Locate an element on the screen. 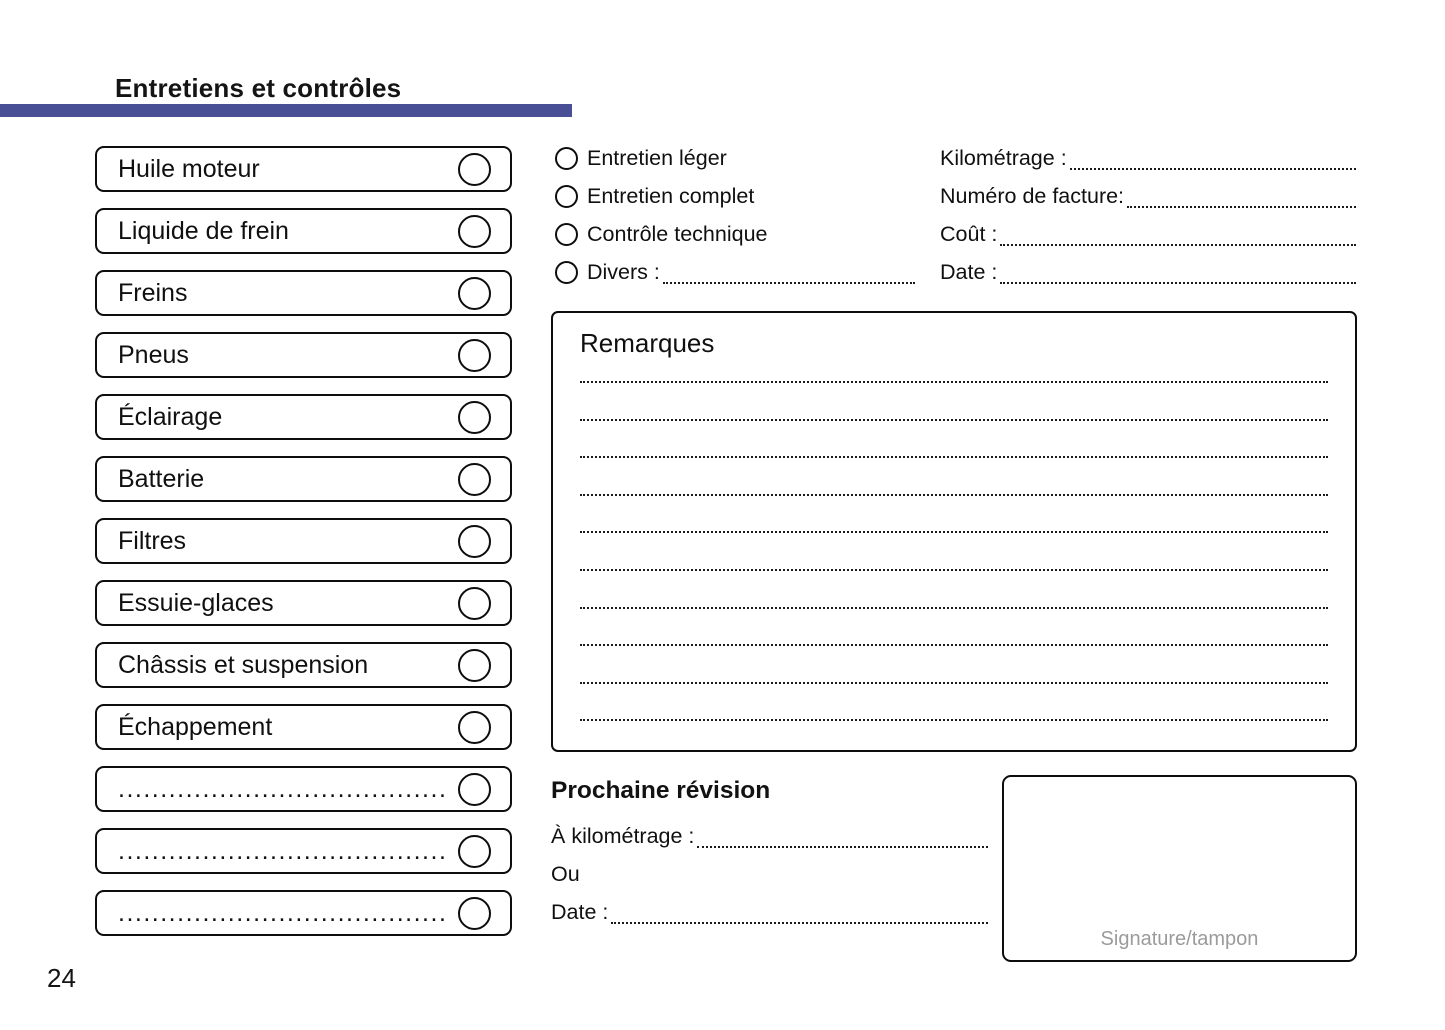 The width and height of the screenshot is (1445, 1030). option-controle-technique: Contrôle technique is located at coordinates (735, 234).